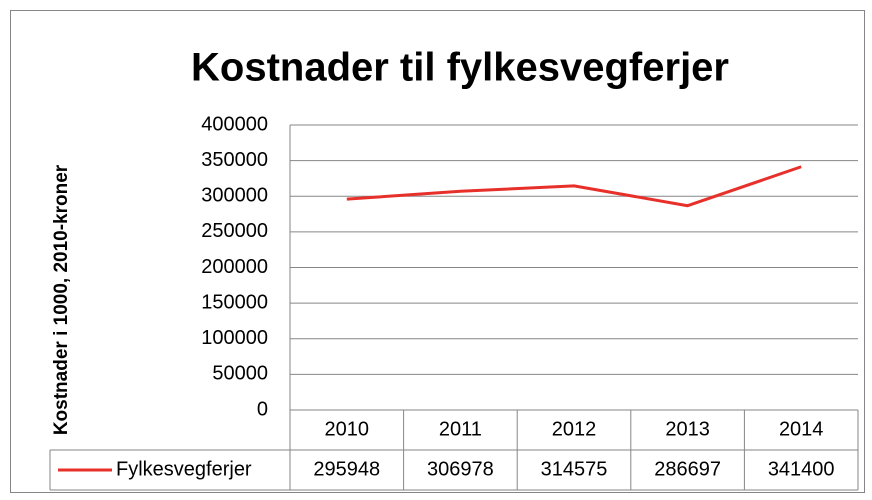  I want to click on y-tick-label: 150000, so click(234, 302).